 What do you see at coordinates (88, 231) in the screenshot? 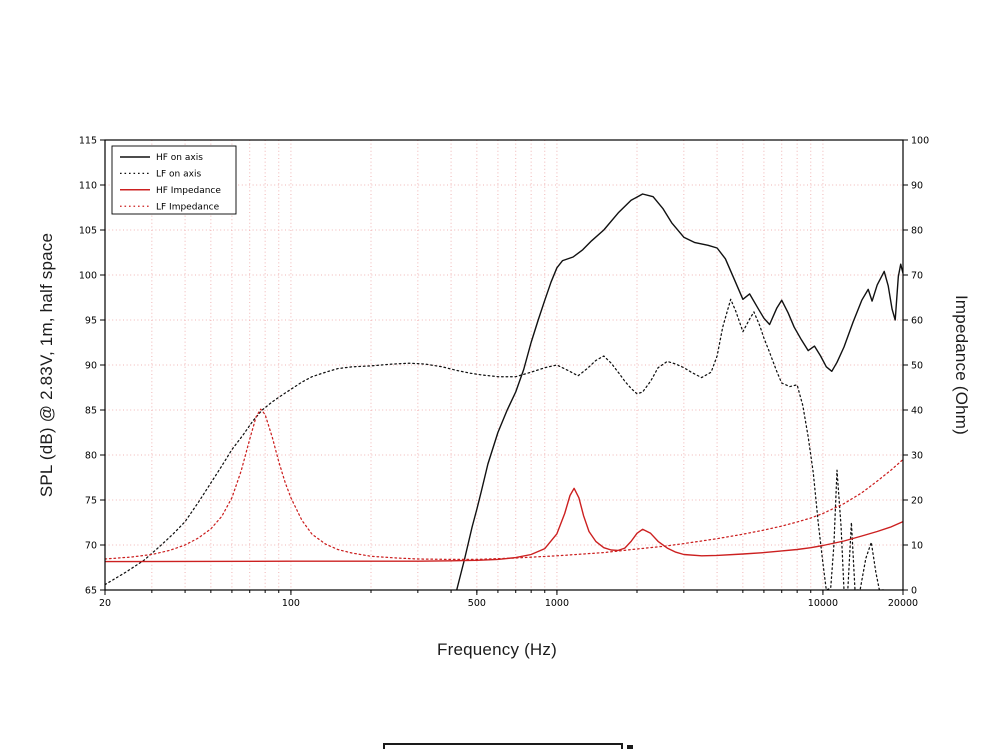
I see `y-left-tick-label: 105` at bounding box center [88, 231].